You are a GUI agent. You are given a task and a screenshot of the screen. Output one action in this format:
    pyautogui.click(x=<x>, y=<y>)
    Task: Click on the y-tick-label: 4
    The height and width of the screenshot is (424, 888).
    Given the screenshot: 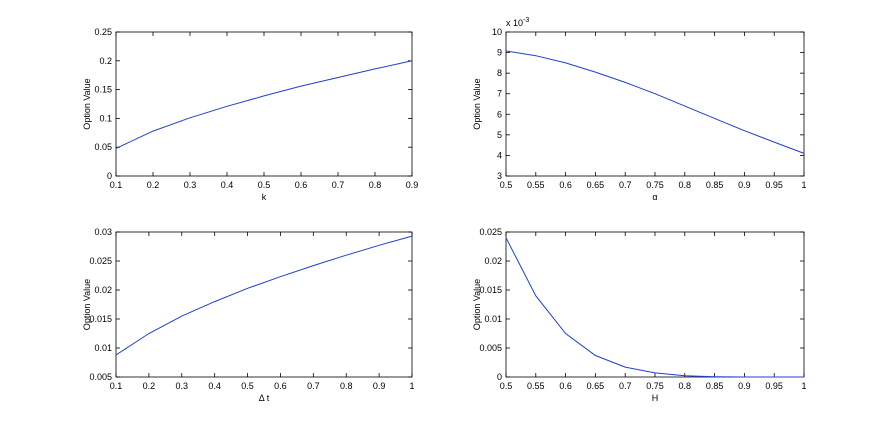 What is the action you would take?
    pyautogui.click(x=499, y=155)
    